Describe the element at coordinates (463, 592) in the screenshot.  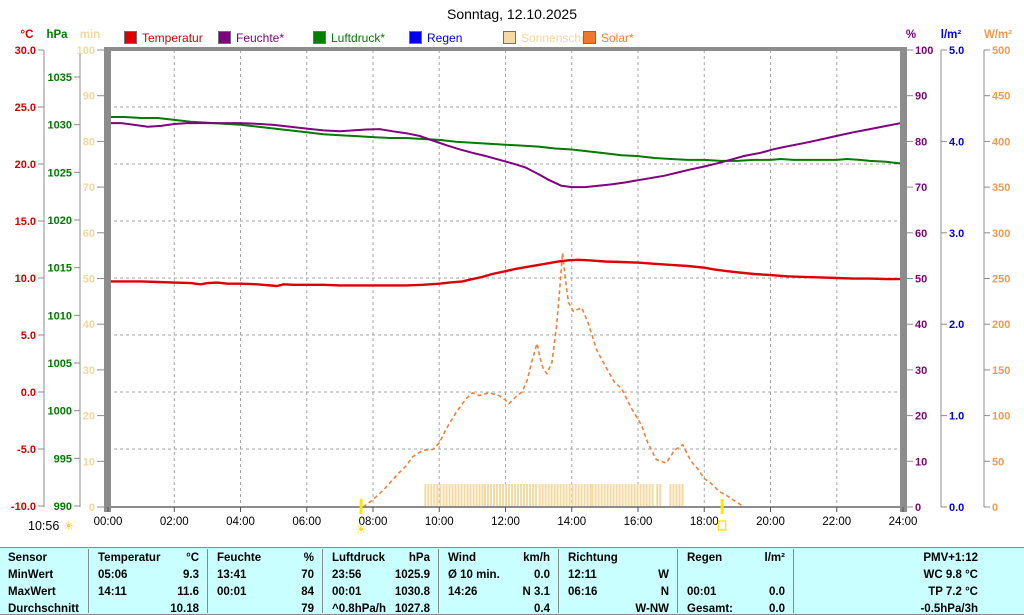
I see `cell-time: 14:26` at that location.